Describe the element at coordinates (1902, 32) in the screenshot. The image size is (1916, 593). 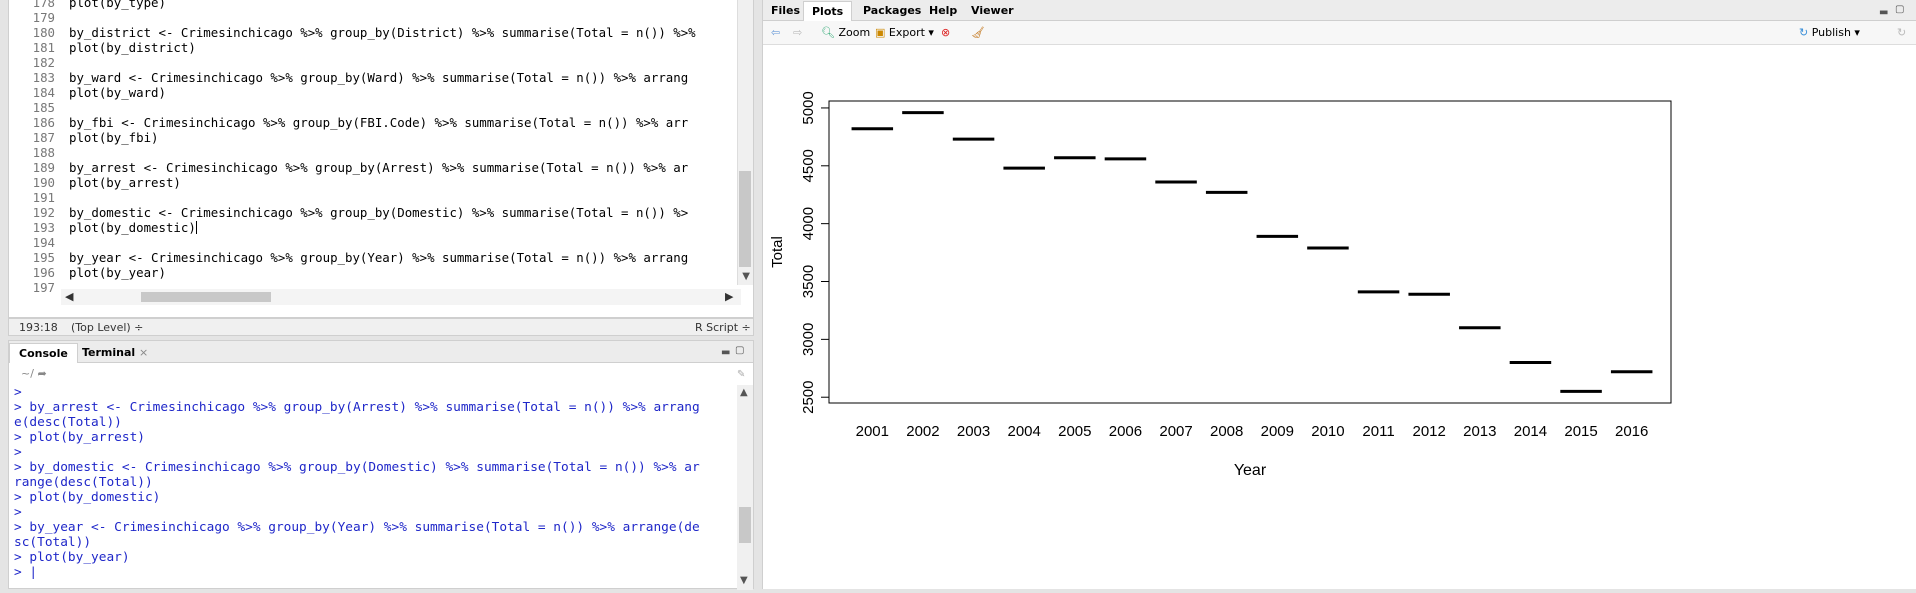
I see `refresh-icon: ↻` at that location.